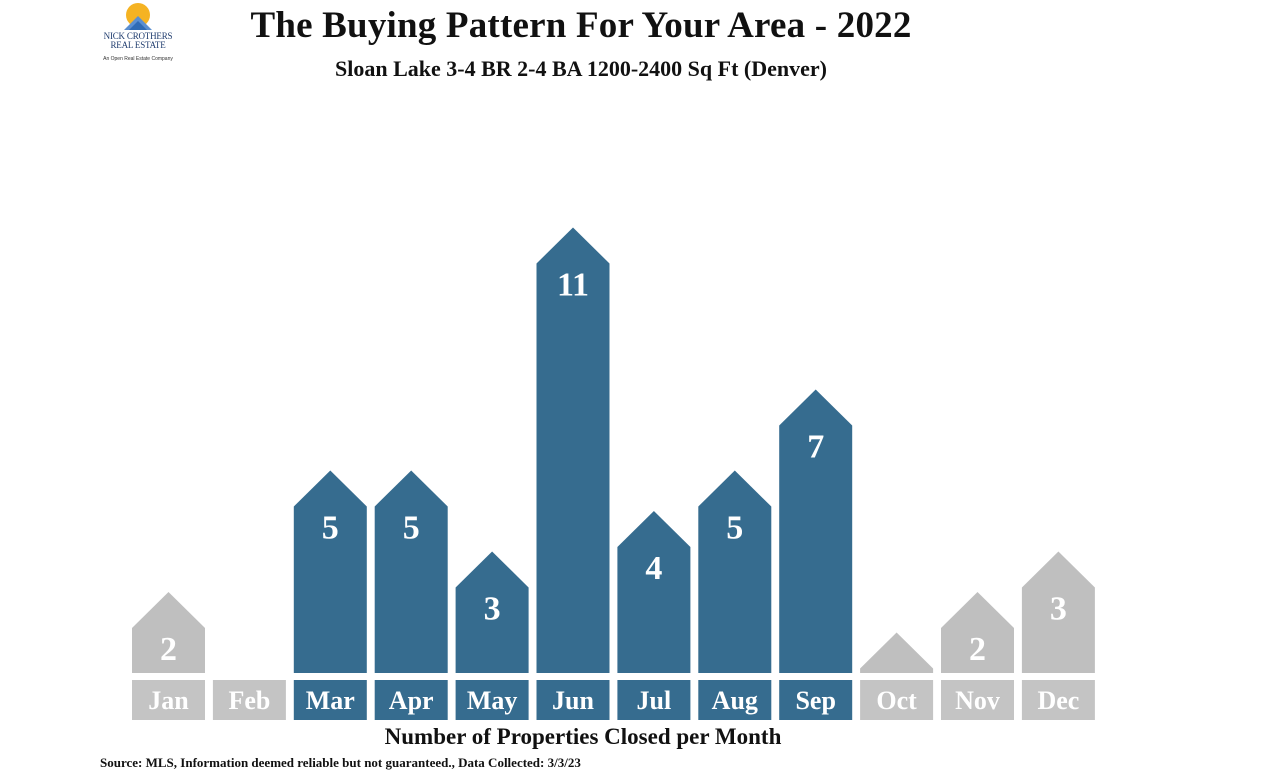 The height and width of the screenshot is (773, 1280). I want to click on tick-label-nov: Nov, so click(977, 700).